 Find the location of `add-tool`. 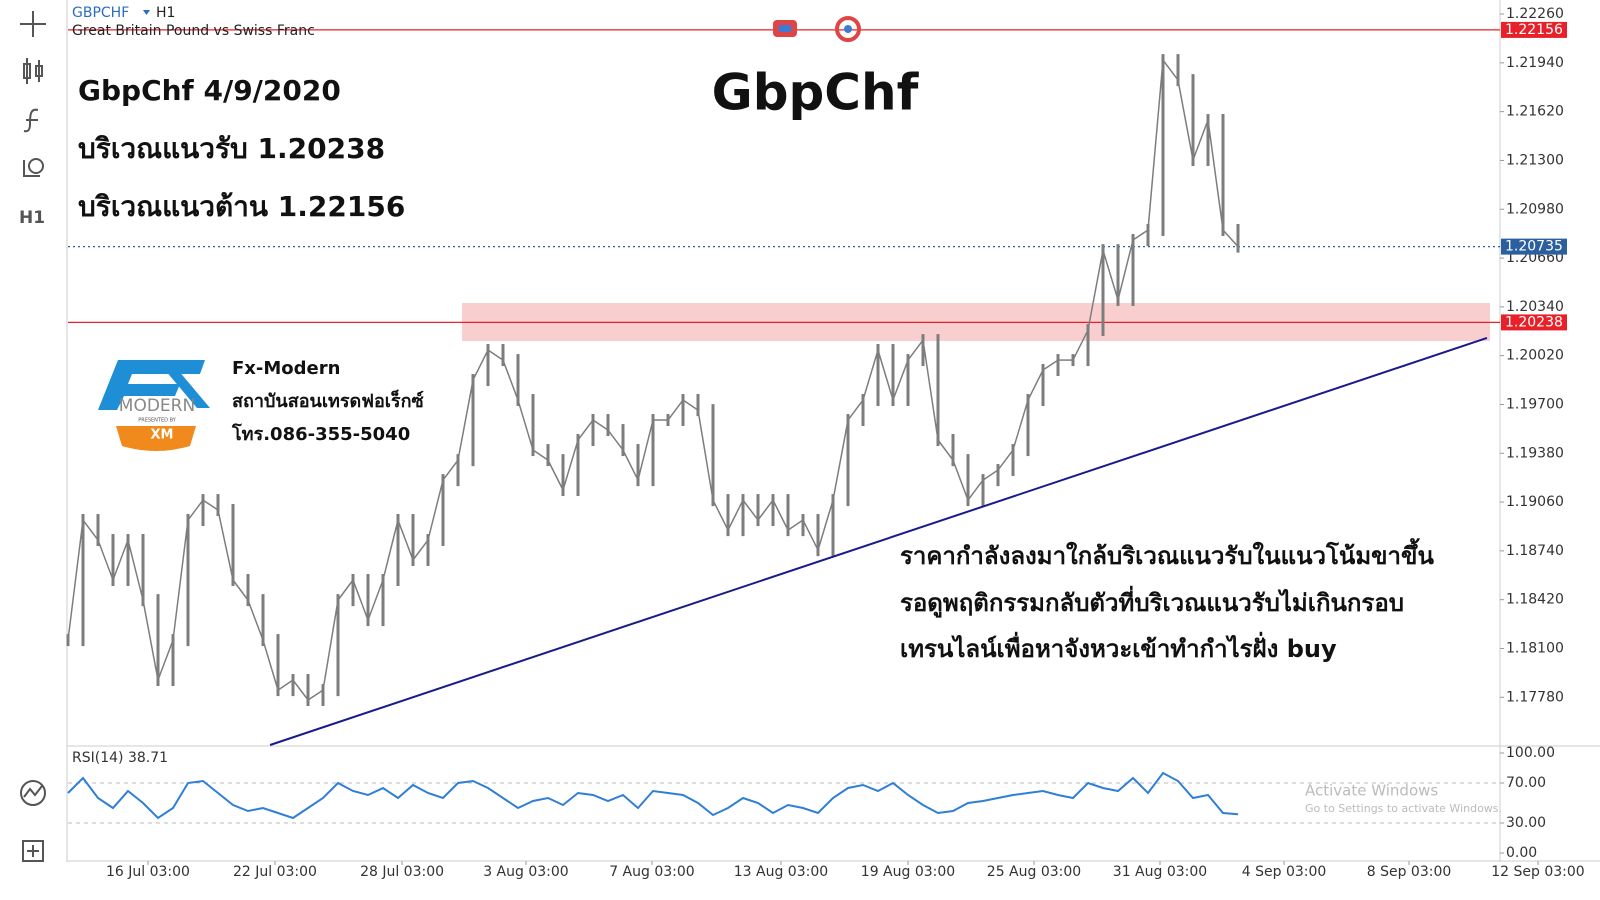

add-tool is located at coordinates (33, 851).